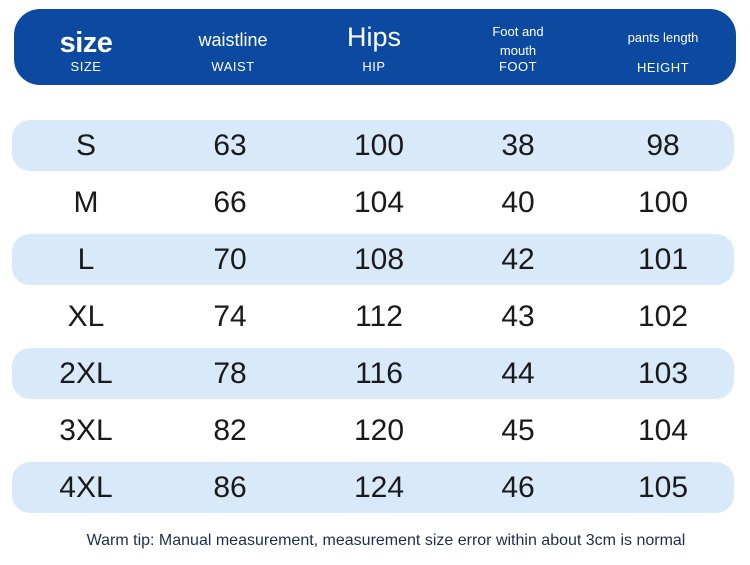 This screenshot has width=750, height=565. What do you see at coordinates (663, 202) in the screenshot?
I see `cell-length: 100` at bounding box center [663, 202].